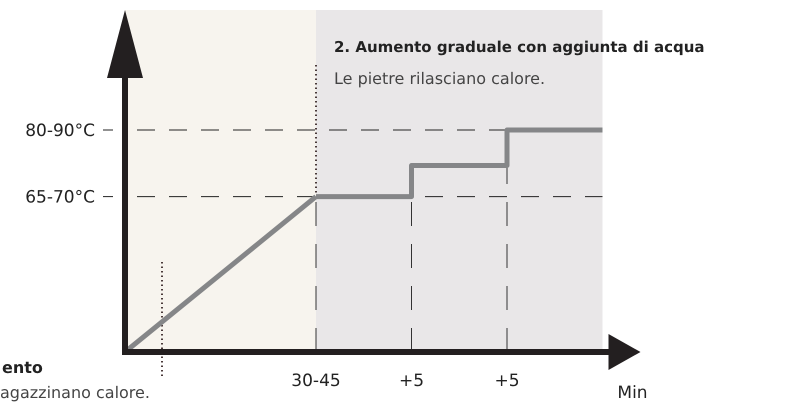 Image resolution: width=802 pixels, height=405 pixels. I want to click on x-axis-title: Min, so click(632, 393).